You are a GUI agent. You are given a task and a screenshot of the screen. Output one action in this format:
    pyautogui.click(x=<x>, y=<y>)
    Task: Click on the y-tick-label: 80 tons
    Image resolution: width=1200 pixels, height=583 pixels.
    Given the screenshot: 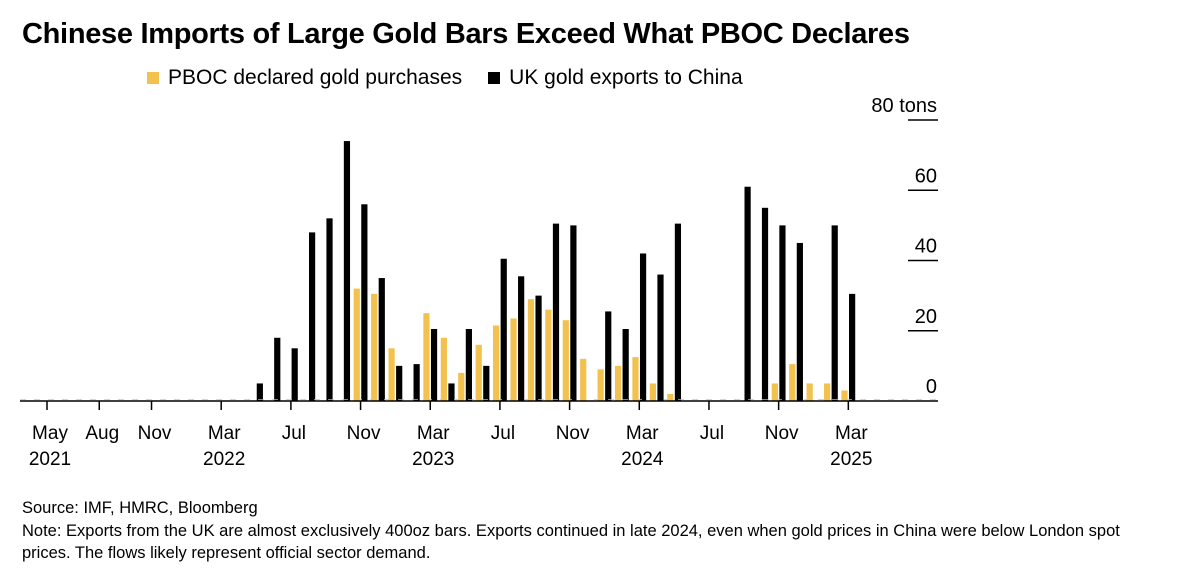 What is the action you would take?
    pyautogui.click(x=904, y=106)
    